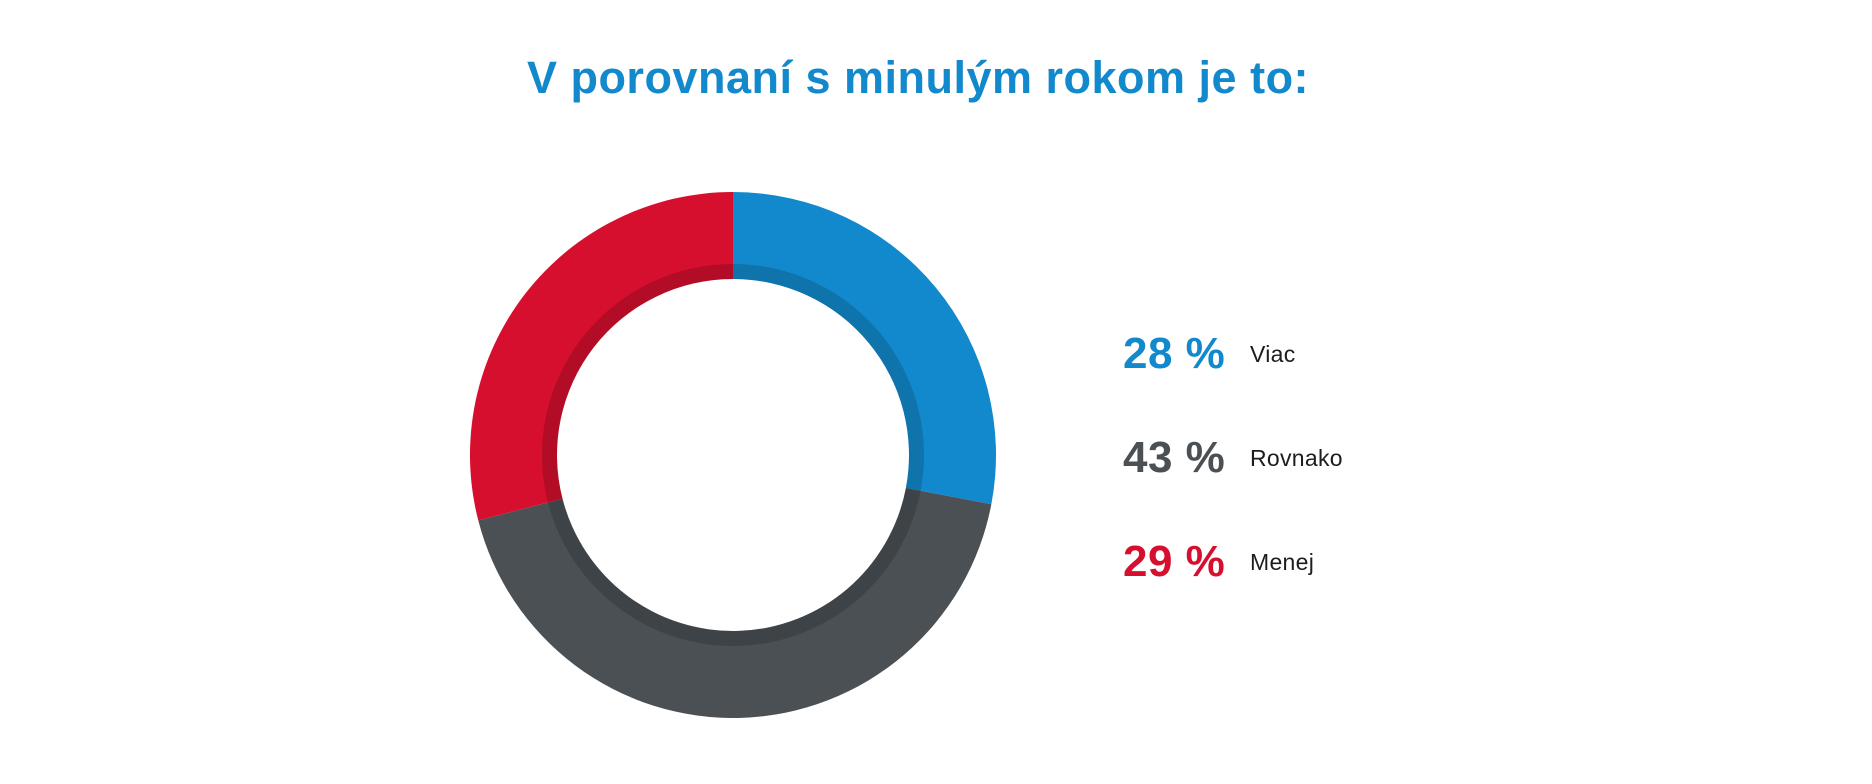 The height and width of the screenshot is (784, 1872). I want to click on donut-inner-shadow, so click(733, 455).